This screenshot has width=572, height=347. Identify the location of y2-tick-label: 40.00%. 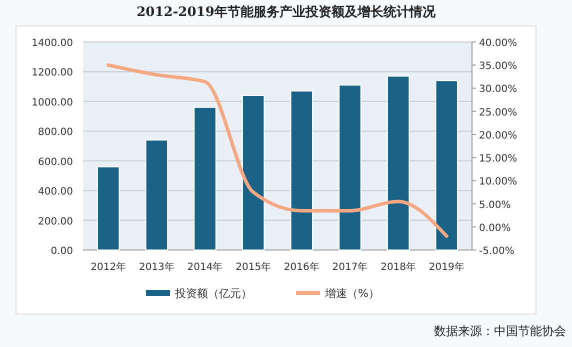
(498, 43).